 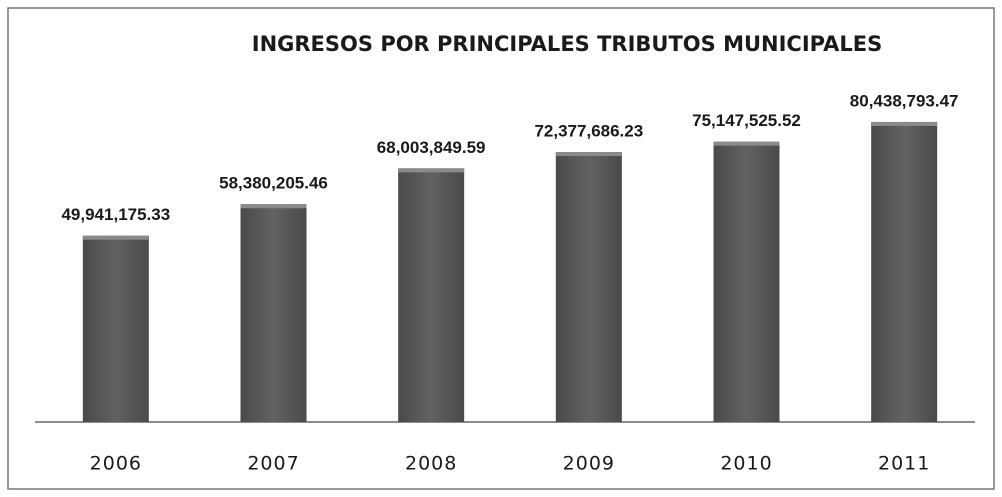 What do you see at coordinates (904, 464) in the screenshot?
I see `x-tick-label: 2011` at bounding box center [904, 464].